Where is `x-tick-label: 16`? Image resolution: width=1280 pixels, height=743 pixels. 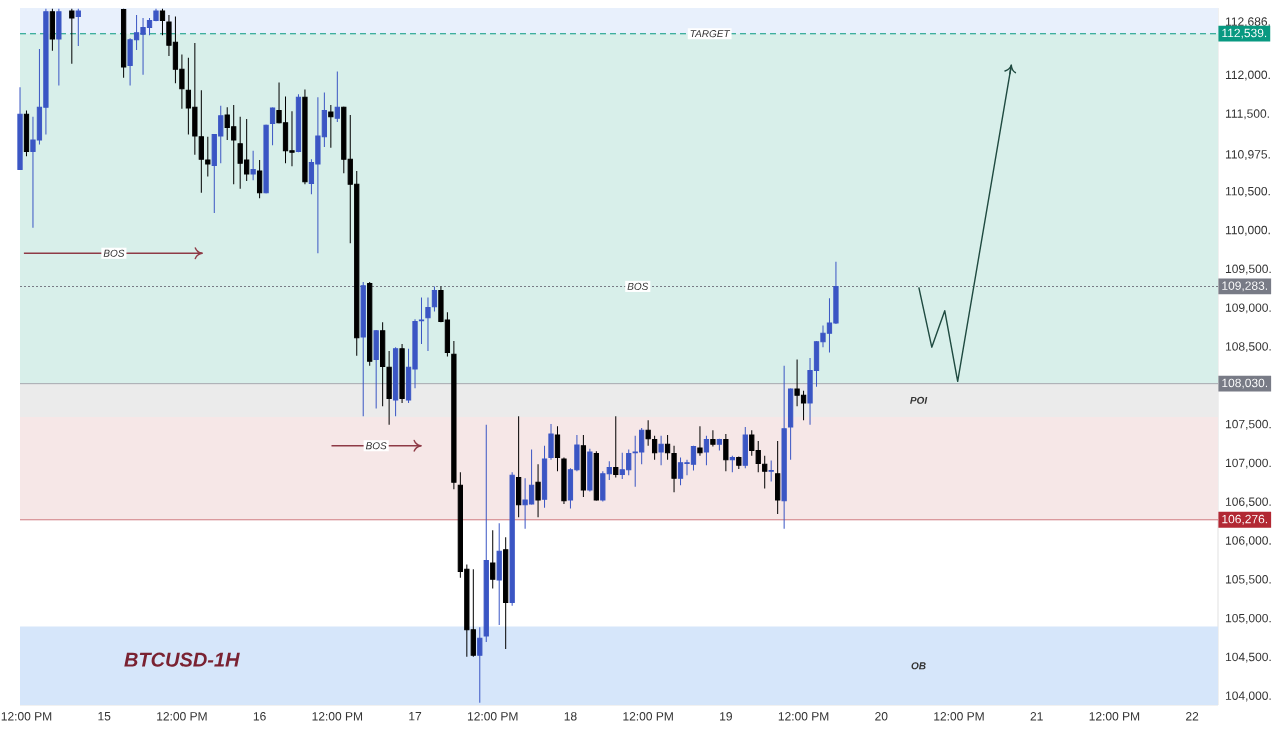 x-tick-label: 16 is located at coordinates (259, 716).